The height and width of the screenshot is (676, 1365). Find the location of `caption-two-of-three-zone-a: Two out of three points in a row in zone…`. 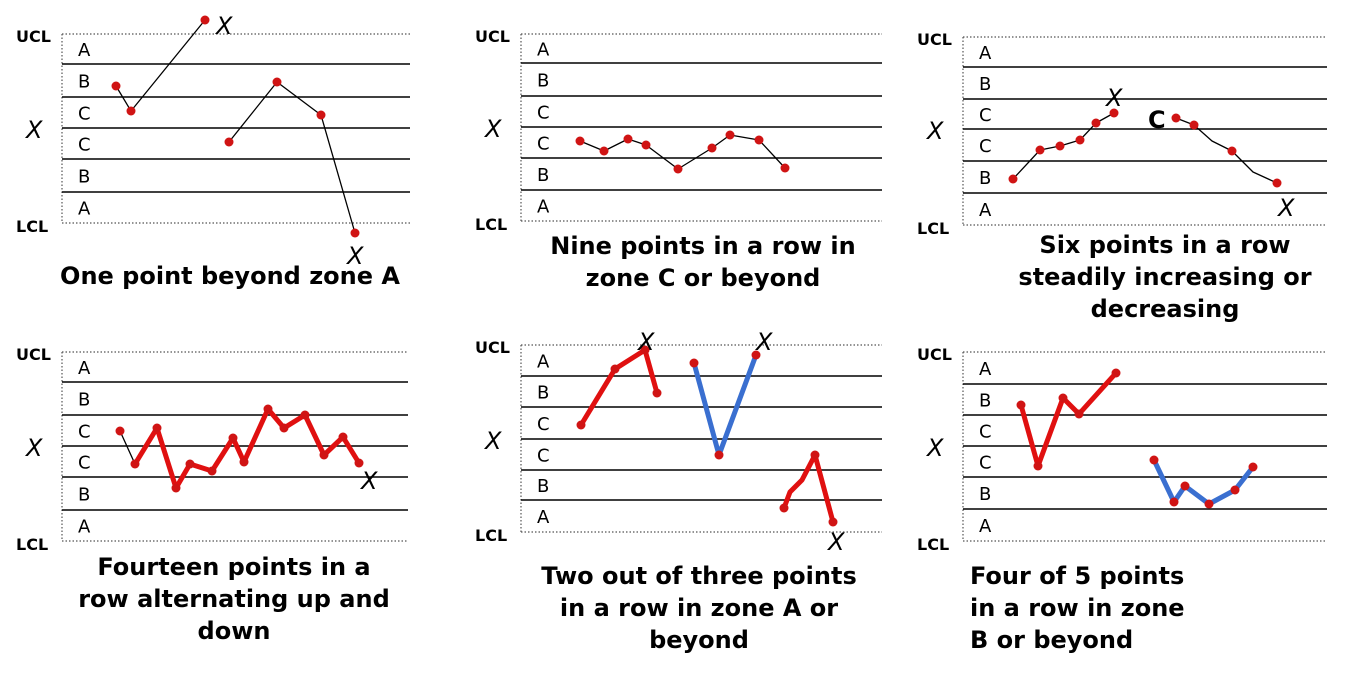

caption-two-of-three-zone-a: Two out of three points in a row in zone… is located at coordinates (699, 608).